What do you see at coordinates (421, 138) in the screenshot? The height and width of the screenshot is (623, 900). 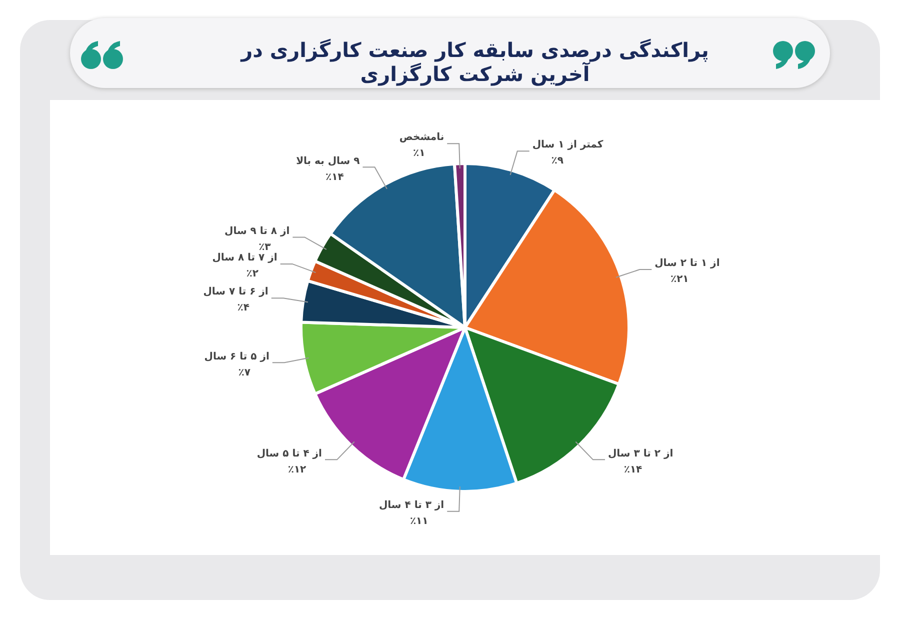 I see `slice-label: نامشخص` at bounding box center [421, 138].